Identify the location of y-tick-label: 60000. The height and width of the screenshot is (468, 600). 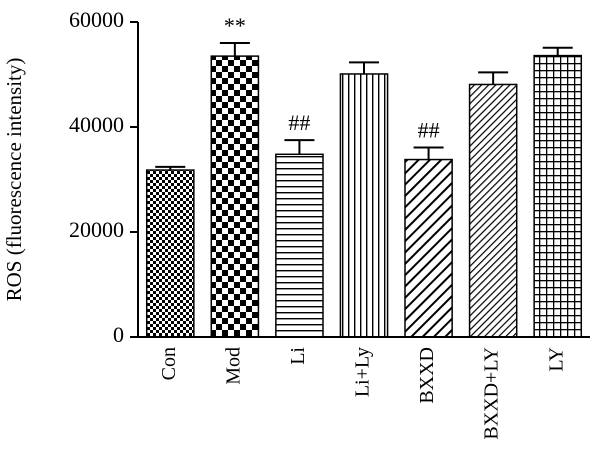
(96, 19).